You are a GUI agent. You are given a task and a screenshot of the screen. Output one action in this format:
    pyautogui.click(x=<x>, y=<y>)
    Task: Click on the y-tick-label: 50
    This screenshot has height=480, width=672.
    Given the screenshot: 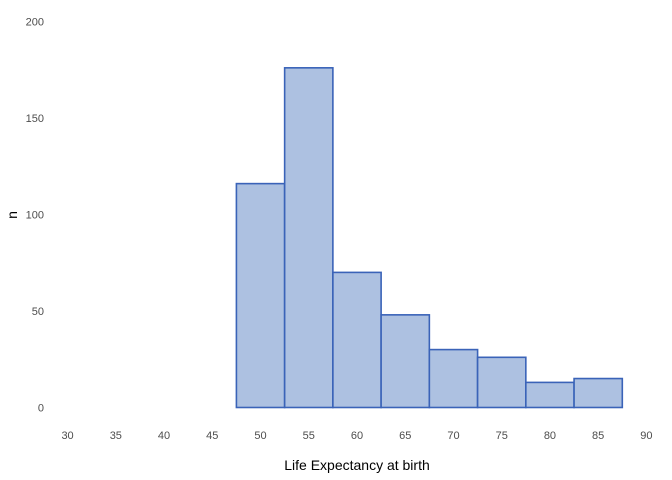 What is the action you would take?
    pyautogui.click(x=38, y=312)
    